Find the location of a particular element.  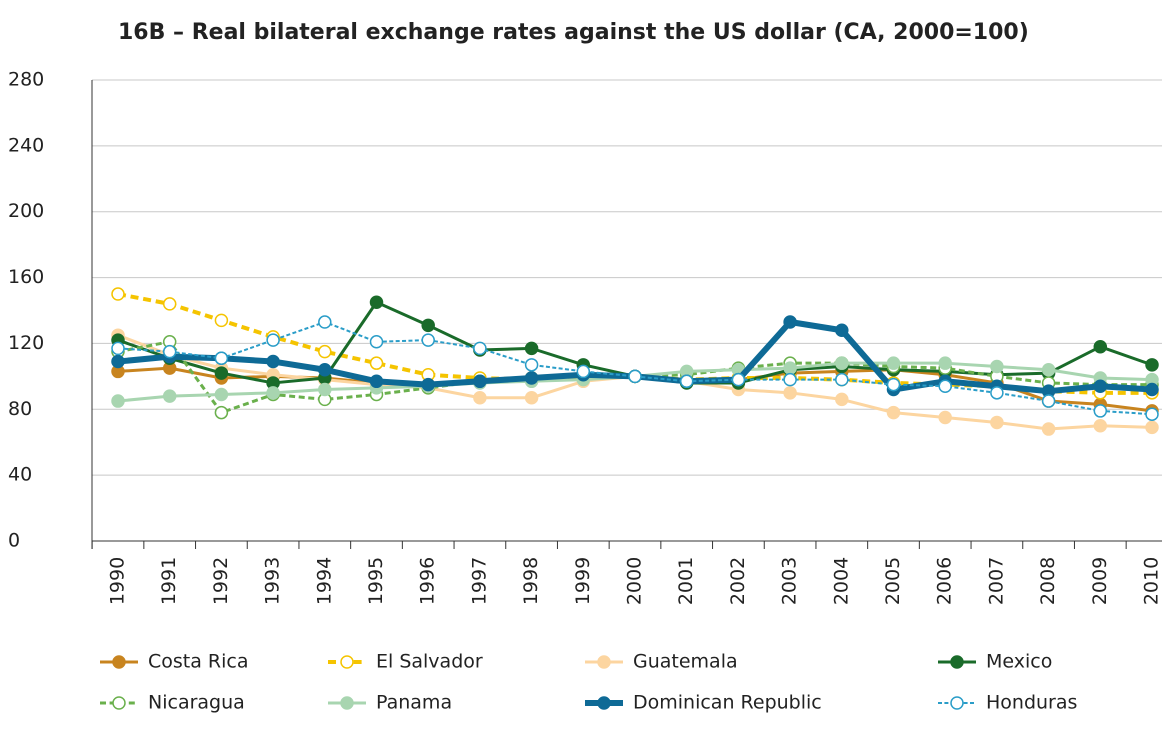

x-tick-label: 1995 is located at coordinates (376, 581).